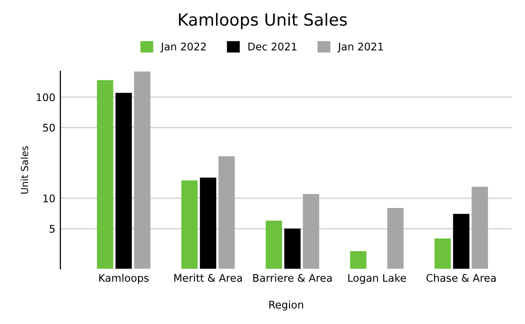 This screenshot has width=525, height=324. What do you see at coordinates (24, 170) in the screenshot?
I see `y-axis-title: Unit Sales` at bounding box center [24, 170].